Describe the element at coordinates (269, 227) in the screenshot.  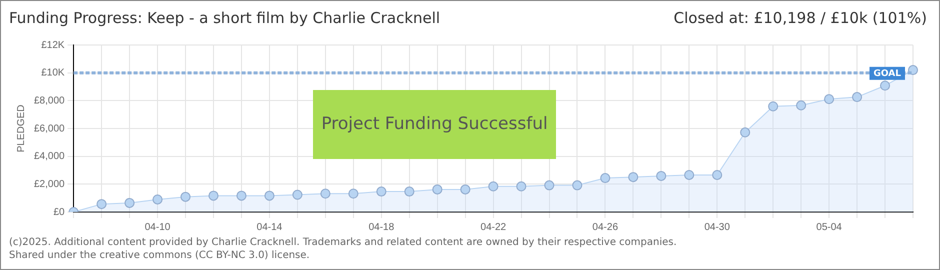
I see `x-tick-label: 04-14` at that location.